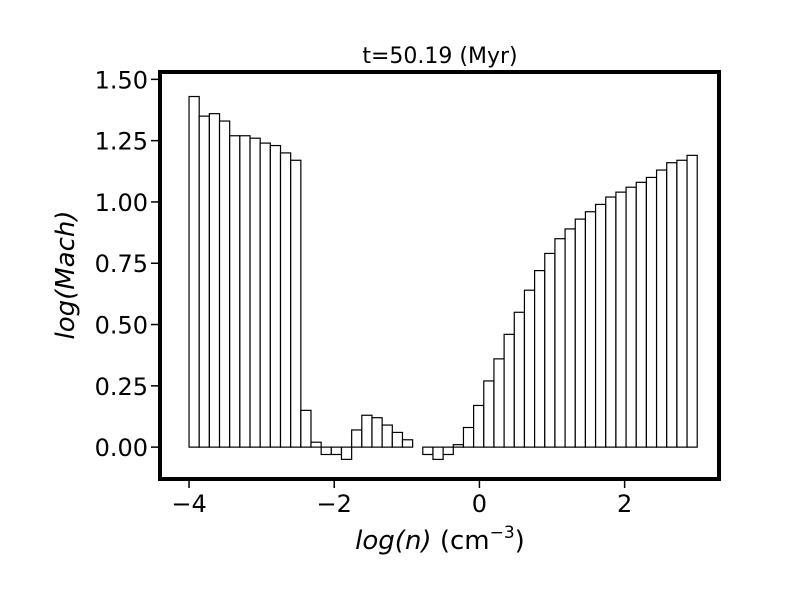 The width and height of the screenshot is (800, 600). I want to click on x-tick-label: −4, so click(188, 504).